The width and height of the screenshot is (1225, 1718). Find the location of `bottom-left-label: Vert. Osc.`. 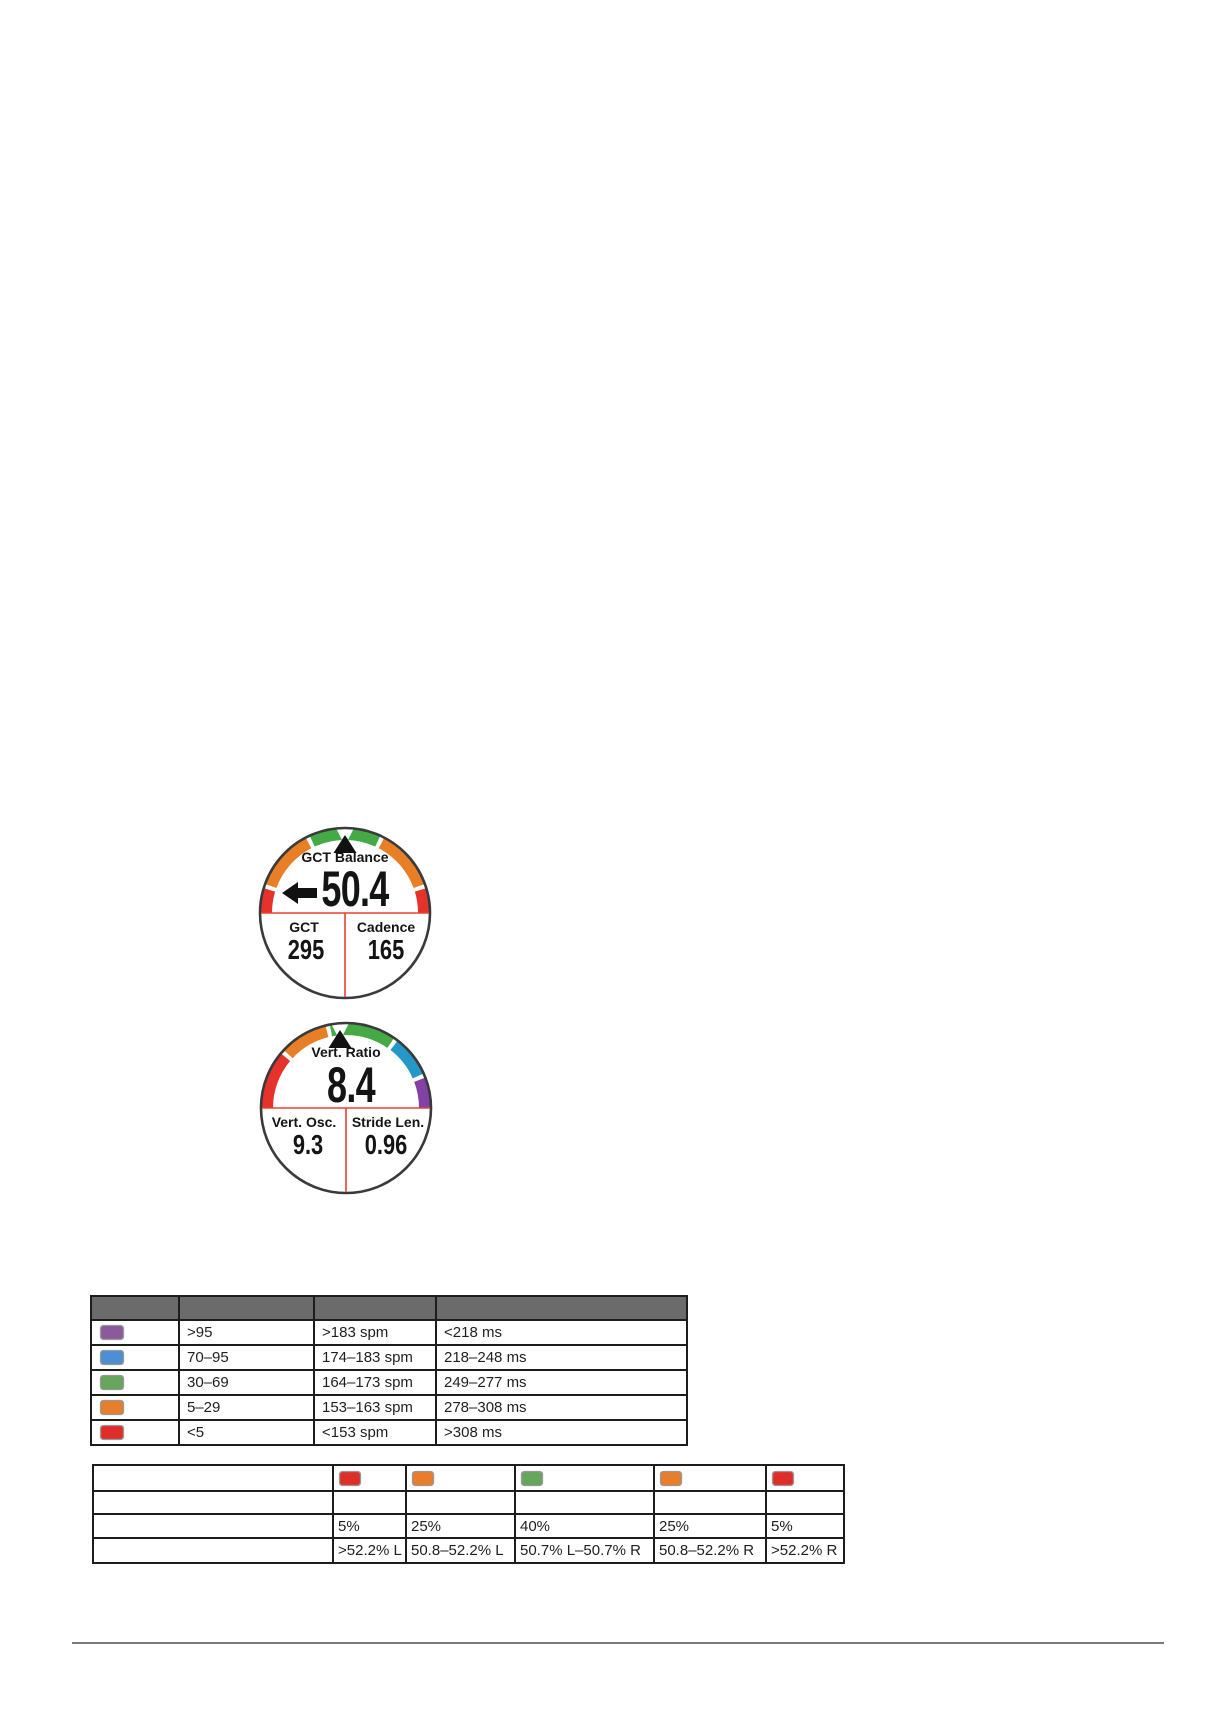

bottom-left-label: Vert. Osc. is located at coordinates (304, 1122).